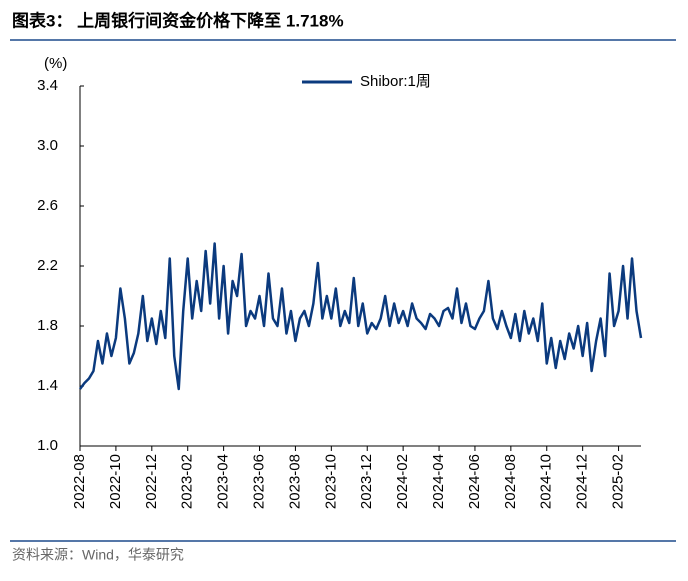 Image resolution: width=688 pixels, height=581 pixels. Describe the element at coordinates (47, 145) in the screenshot. I see `y-tick-label: 3.0` at that location.